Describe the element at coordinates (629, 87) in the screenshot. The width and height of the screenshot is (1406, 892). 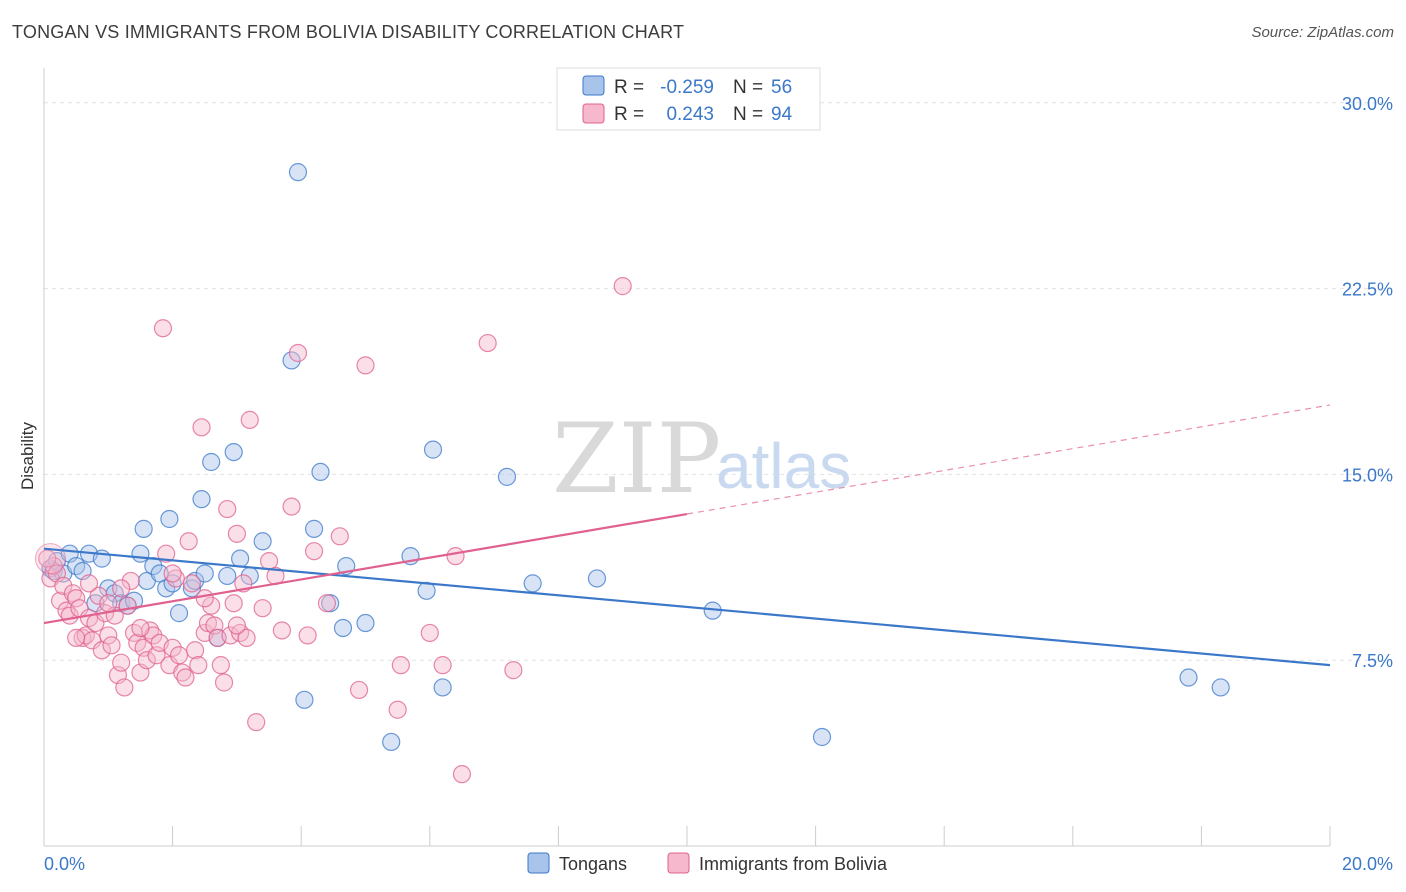
I see `legend-r-label-0: R =` at that location.